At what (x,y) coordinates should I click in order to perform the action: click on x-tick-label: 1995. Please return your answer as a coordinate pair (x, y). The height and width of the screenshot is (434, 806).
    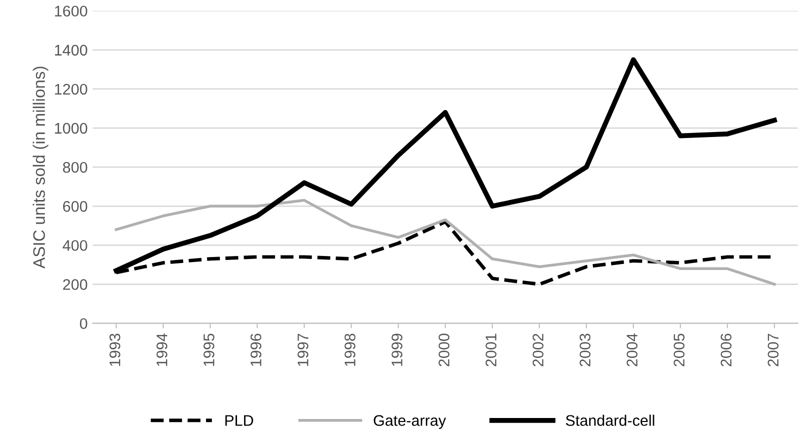
    Looking at the image, I should click on (209, 350).